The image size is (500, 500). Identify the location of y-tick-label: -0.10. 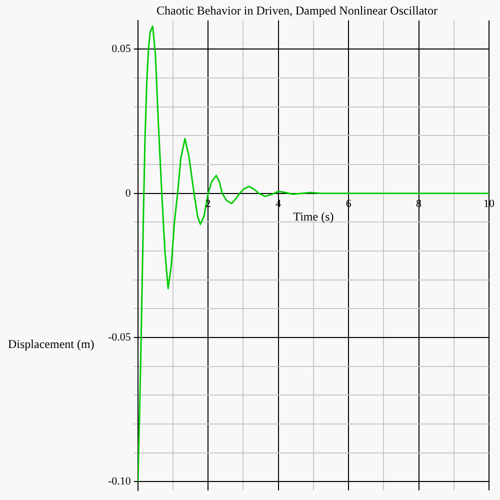
(120, 482).